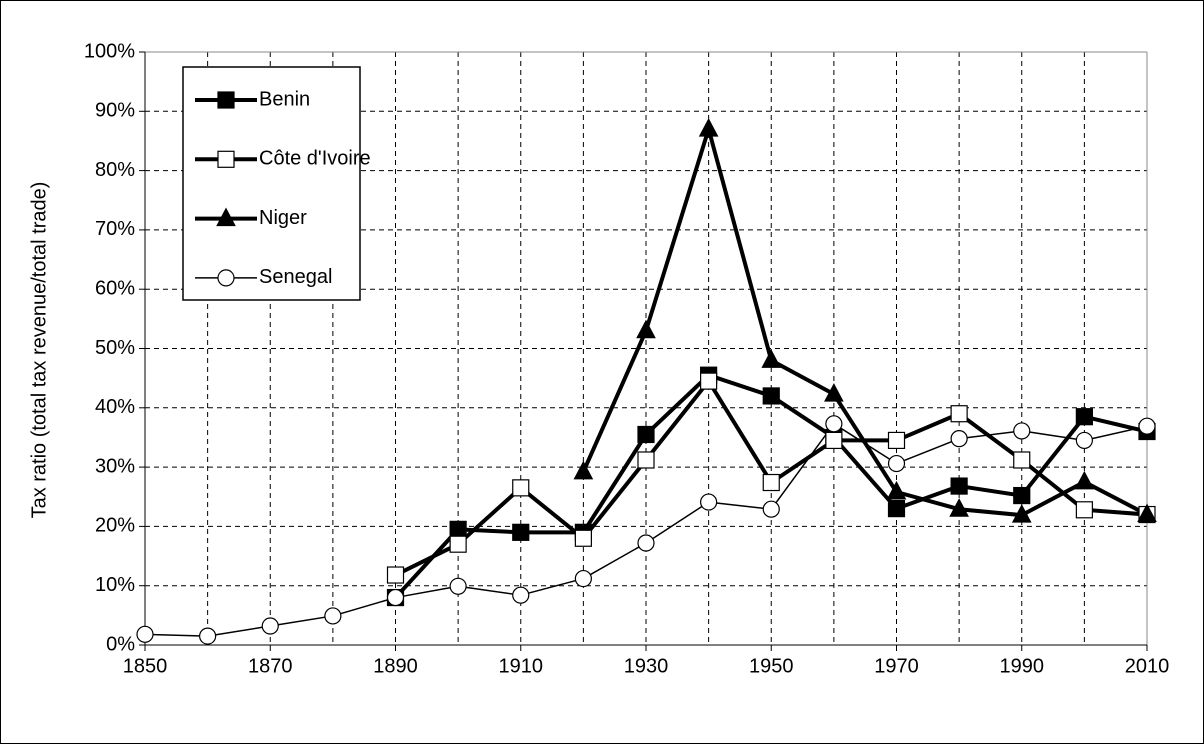 This screenshot has width=1204, height=749. Describe the element at coordinates (120, 644) in the screenshot. I see `y-tick-label: 0%` at that location.